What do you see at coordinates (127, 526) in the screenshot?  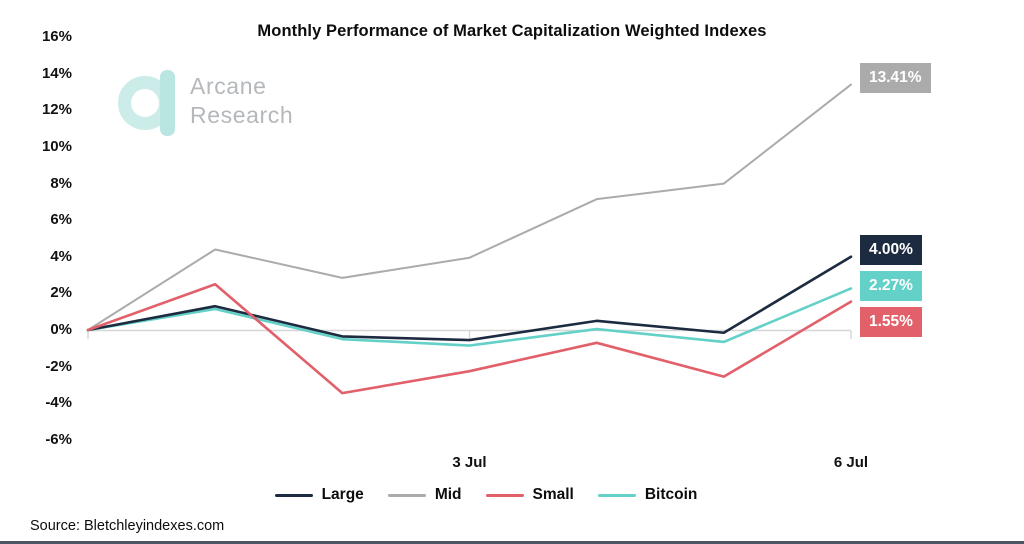 I see `source-text: Source: Bletchleyindexes.com` at bounding box center [127, 526].